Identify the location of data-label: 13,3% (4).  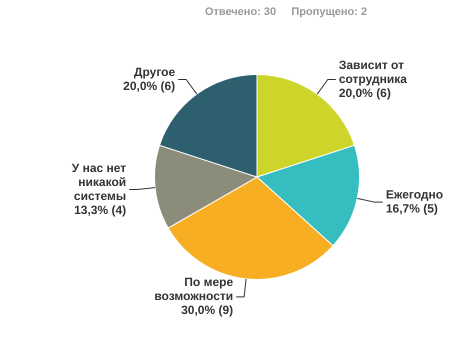
(100, 209).